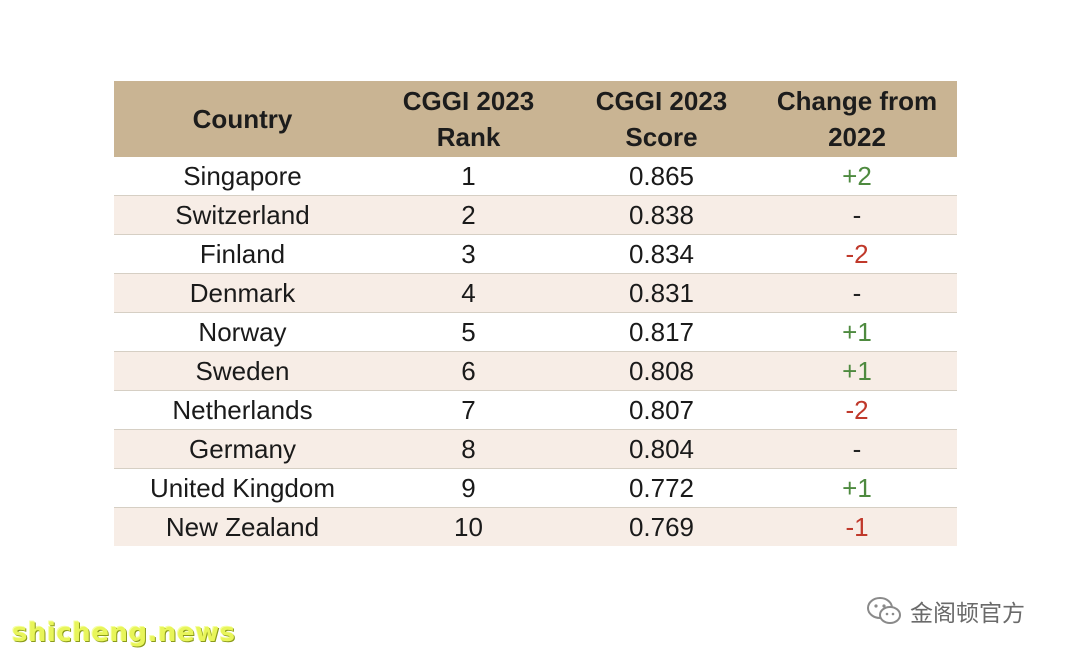 The height and width of the screenshot is (657, 1080). I want to click on cell-rank: 1, so click(468, 176).